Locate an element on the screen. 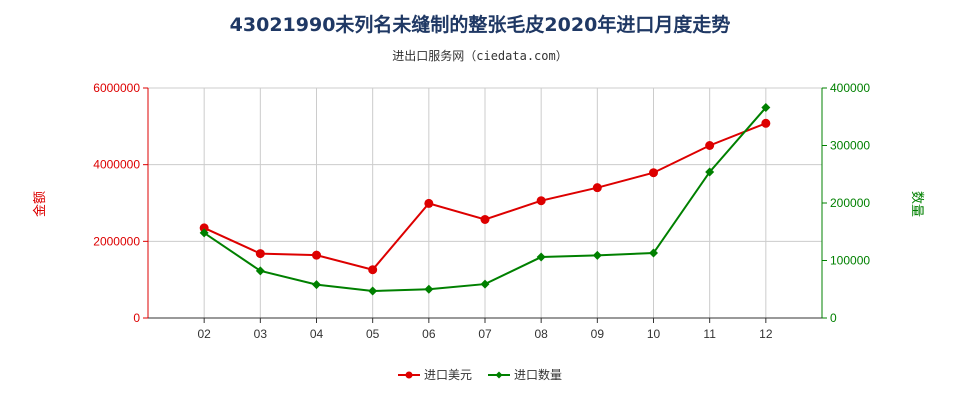 The width and height of the screenshot is (960, 400). chart-subtitle: 进出口服务网（ciedata.com） is located at coordinates (480, 56).